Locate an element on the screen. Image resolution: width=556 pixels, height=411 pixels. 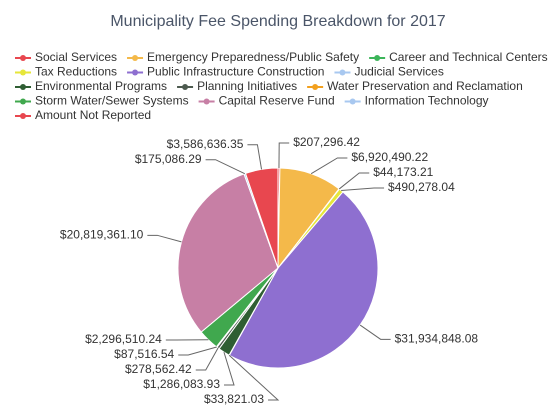
data-label: $20,819,361.10 is located at coordinates (102, 234).